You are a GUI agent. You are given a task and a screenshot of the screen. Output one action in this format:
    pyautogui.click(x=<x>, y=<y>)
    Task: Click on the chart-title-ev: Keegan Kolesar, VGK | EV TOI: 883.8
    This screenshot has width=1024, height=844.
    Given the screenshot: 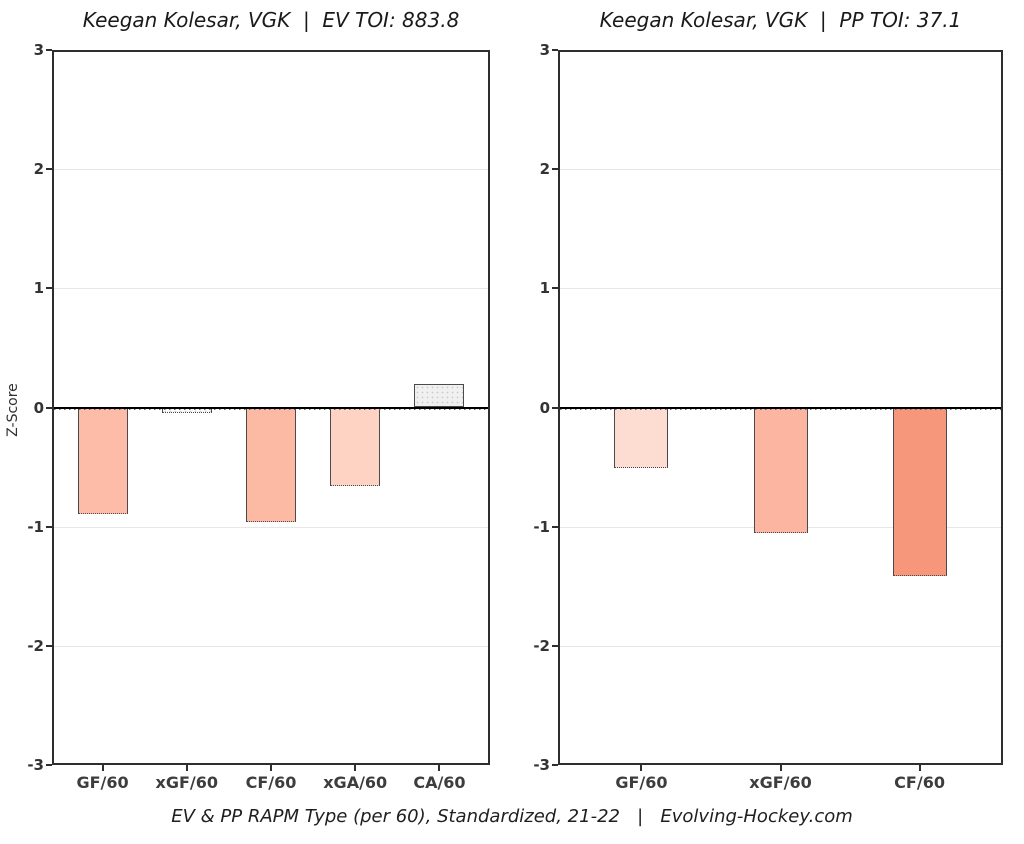 What is the action you would take?
    pyautogui.click(x=271, y=20)
    